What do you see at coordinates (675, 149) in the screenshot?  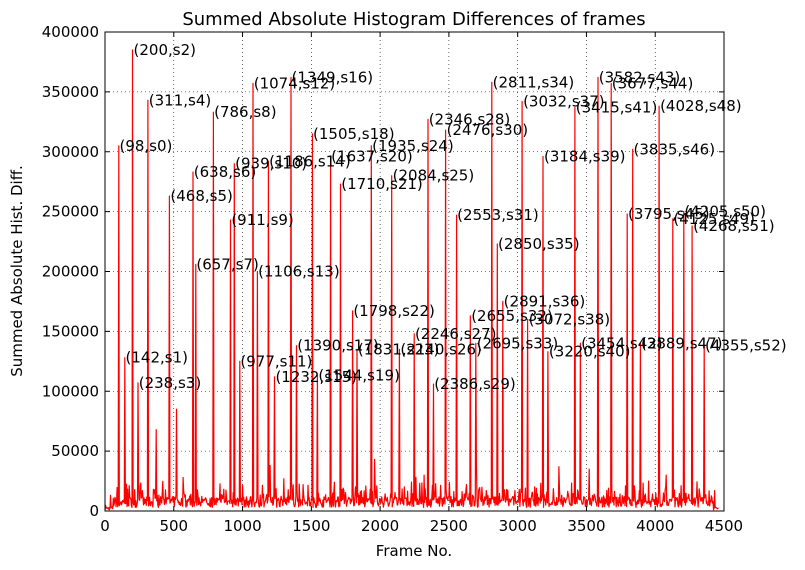 I see `peak-annotation: (3835,s46)` at bounding box center [675, 149].